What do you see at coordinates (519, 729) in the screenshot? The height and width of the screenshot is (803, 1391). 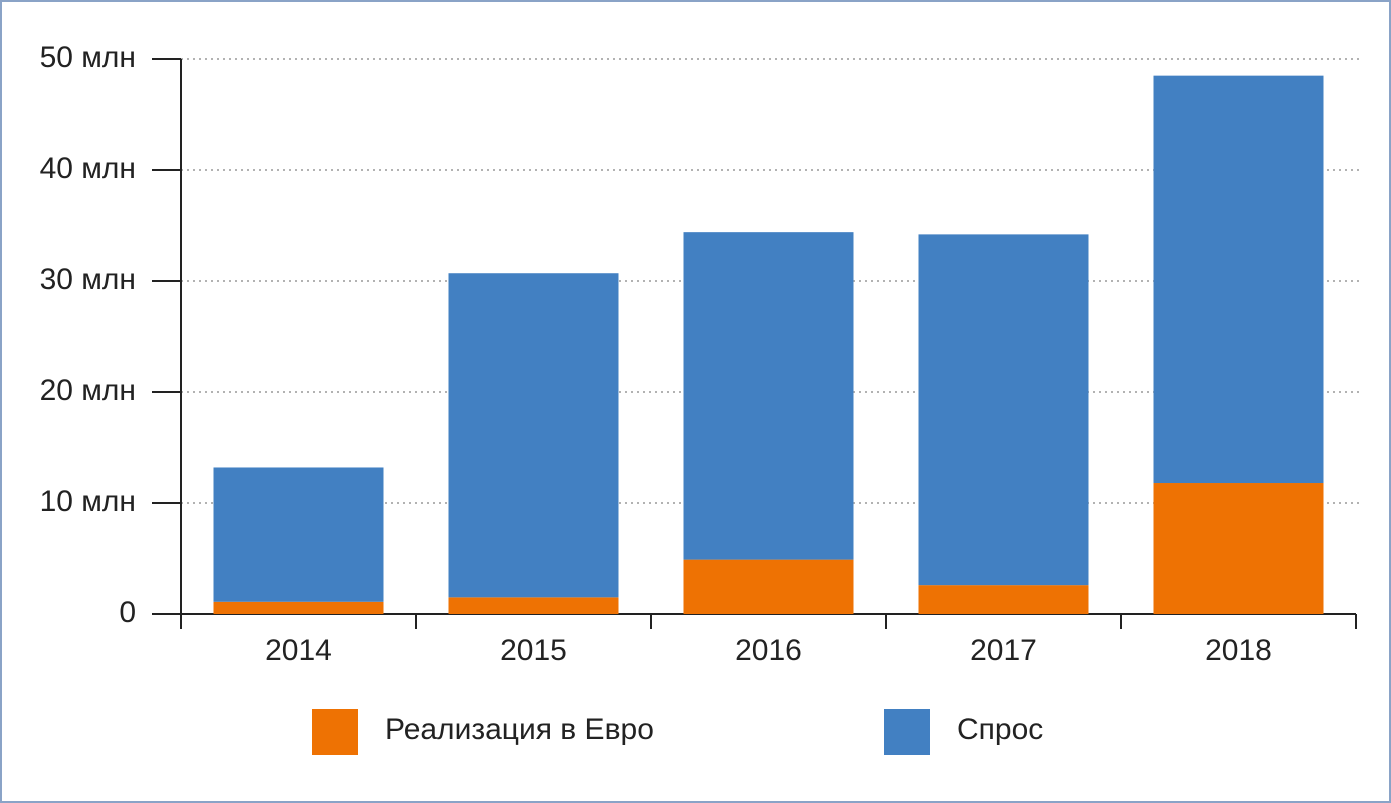 I see `legend-label: Реализация в Евро` at bounding box center [519, 729].